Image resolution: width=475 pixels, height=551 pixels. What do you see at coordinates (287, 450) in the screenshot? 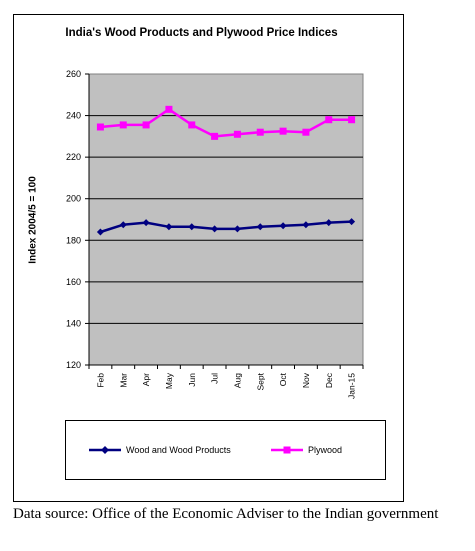
I see `legend-swatch-plywood` at bounding box center [287, 450].